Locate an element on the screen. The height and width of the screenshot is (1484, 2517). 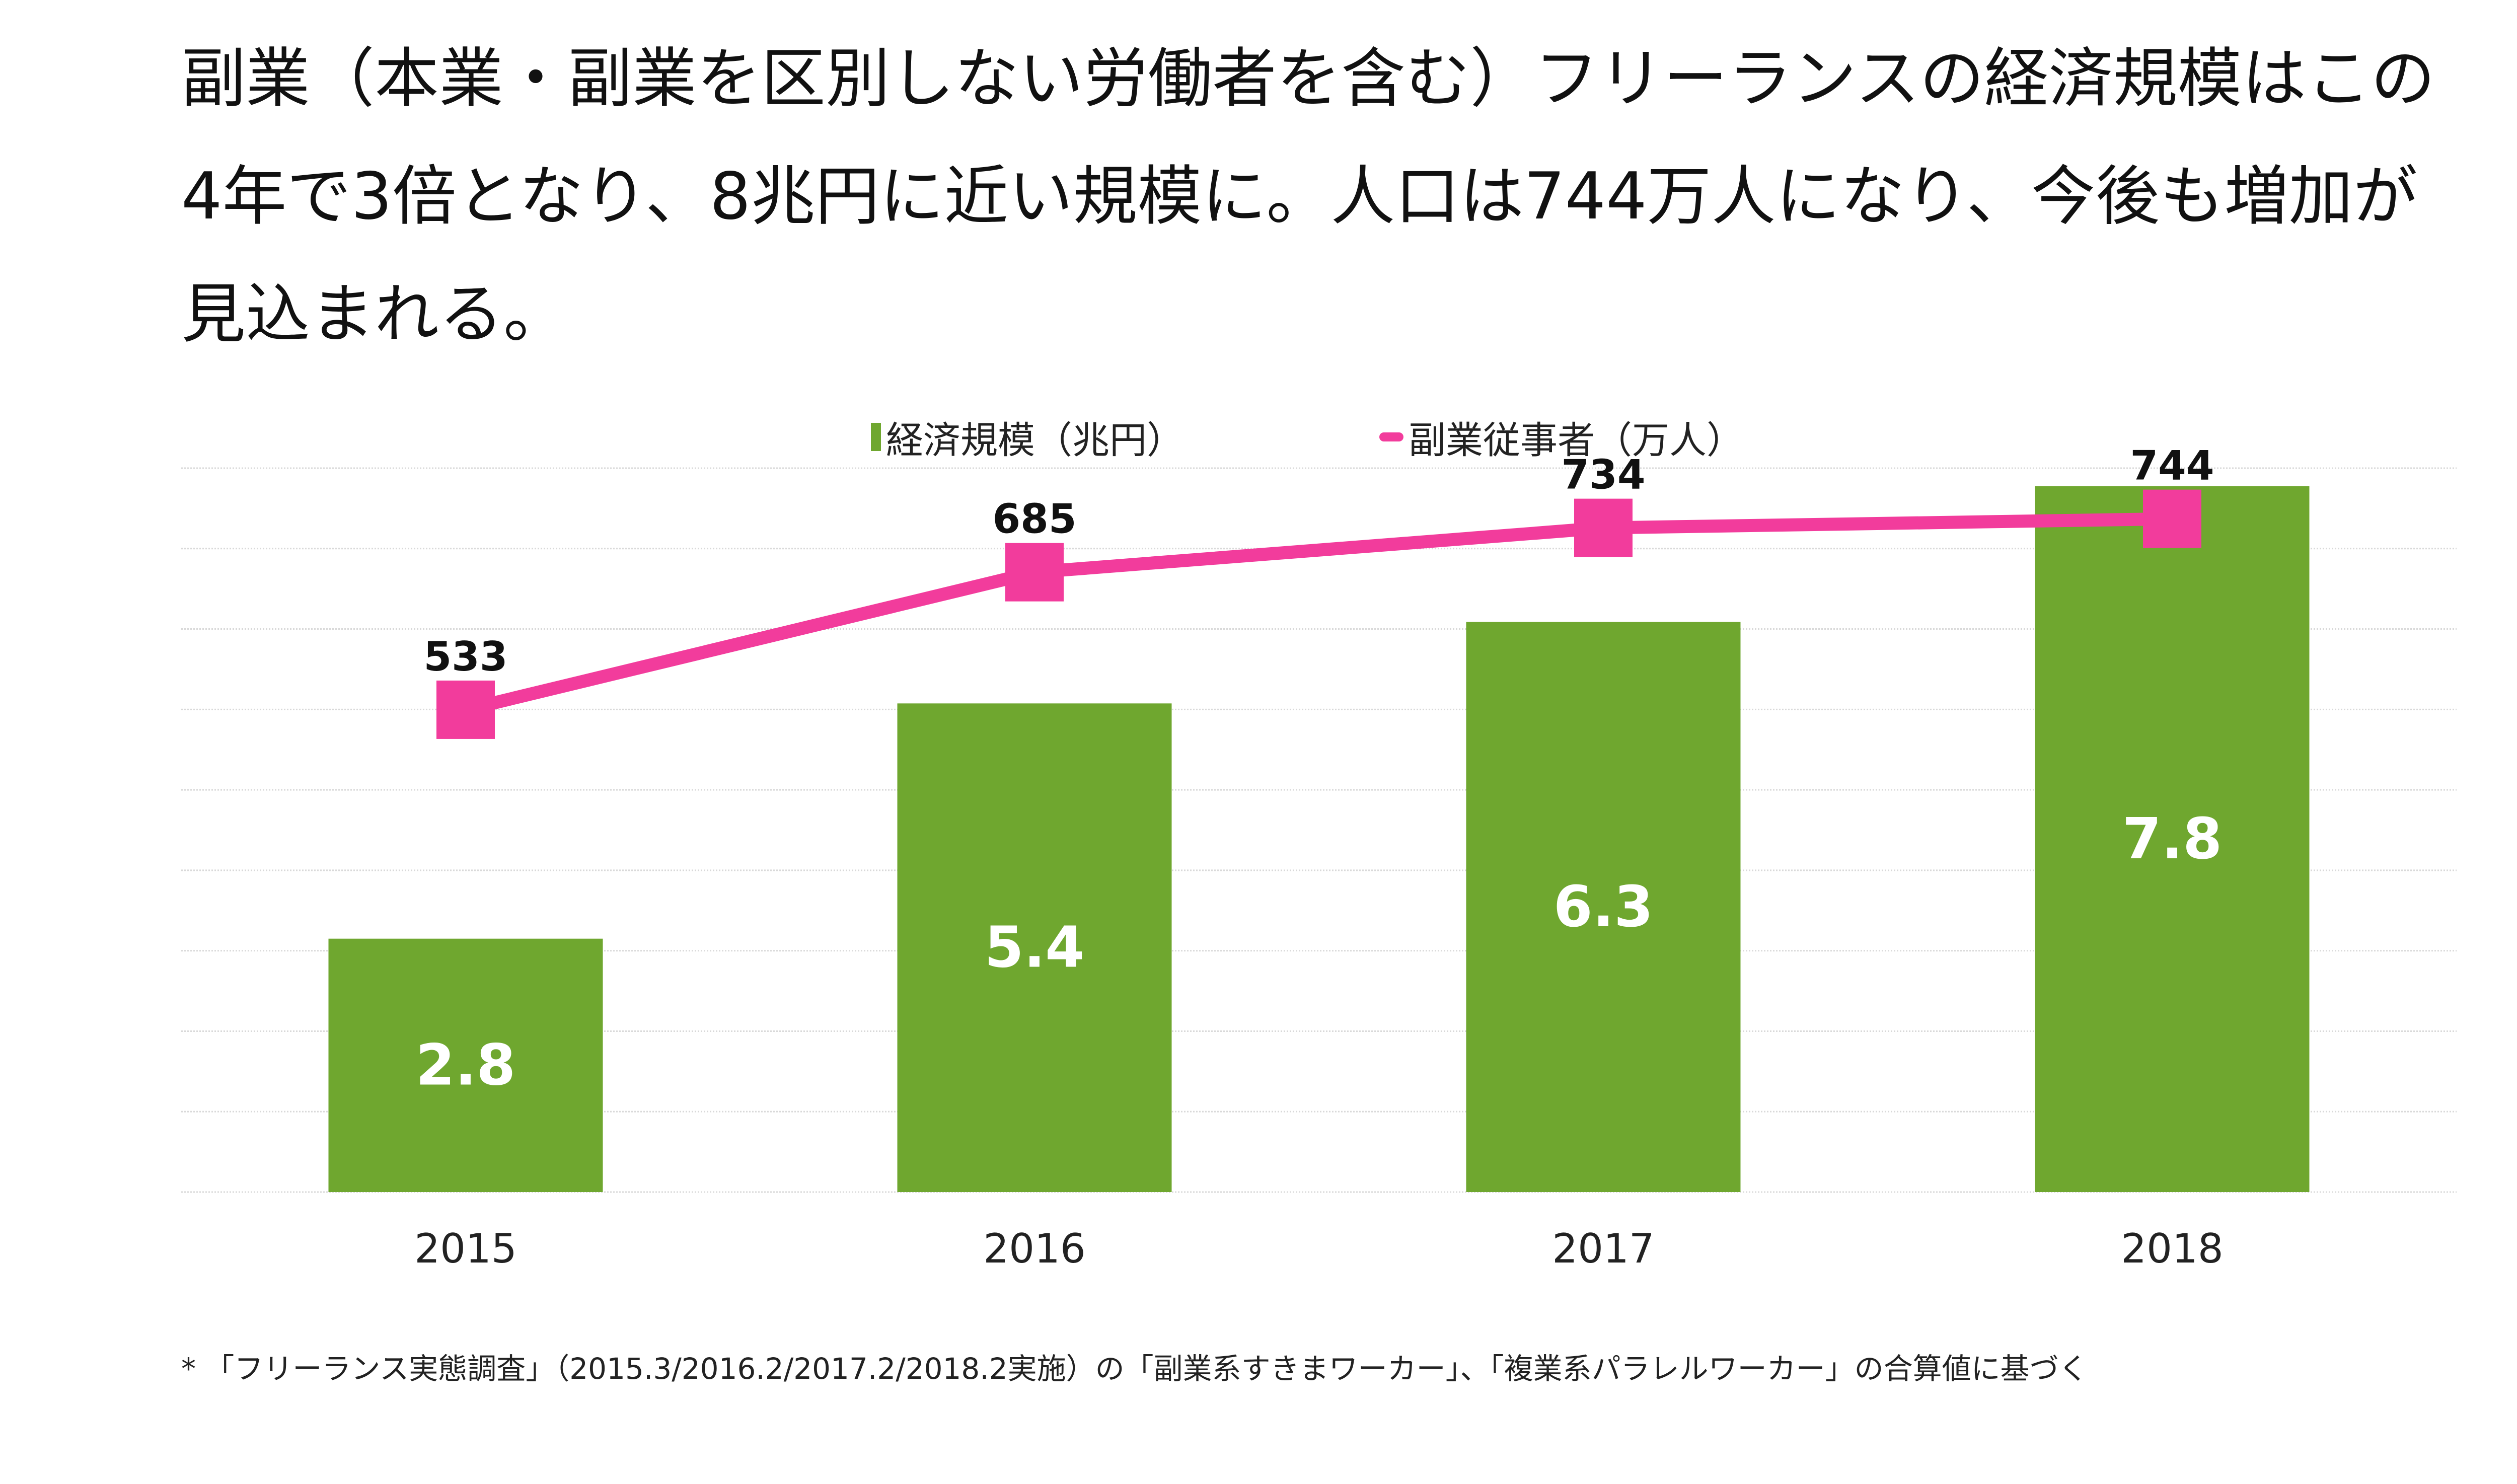
legend-label-side-job-workers: 副業従事者（万人） is located at coordinates (1576, 440).